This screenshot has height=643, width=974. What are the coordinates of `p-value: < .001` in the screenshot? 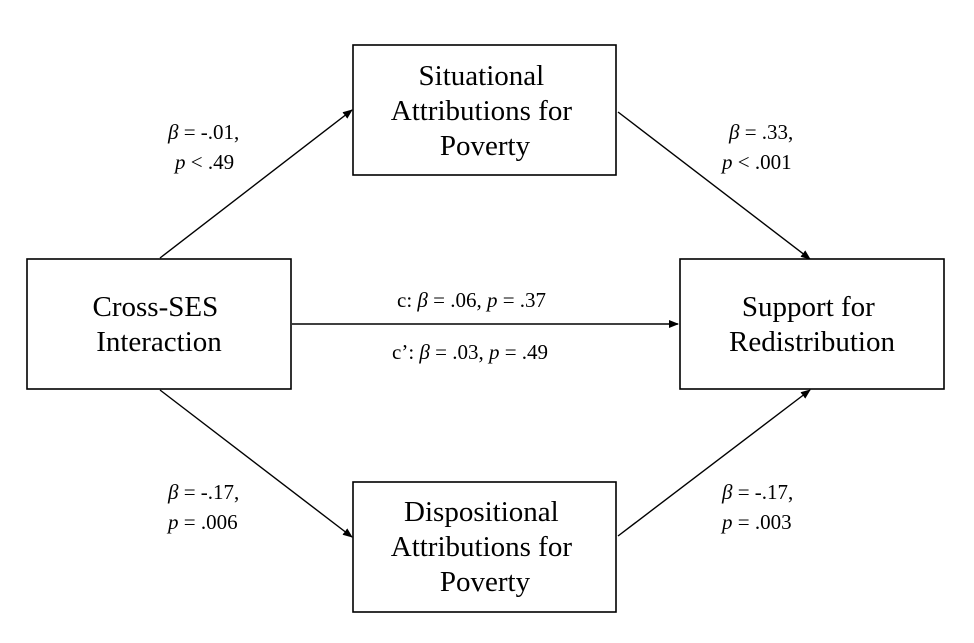 It's located at (762, 162).